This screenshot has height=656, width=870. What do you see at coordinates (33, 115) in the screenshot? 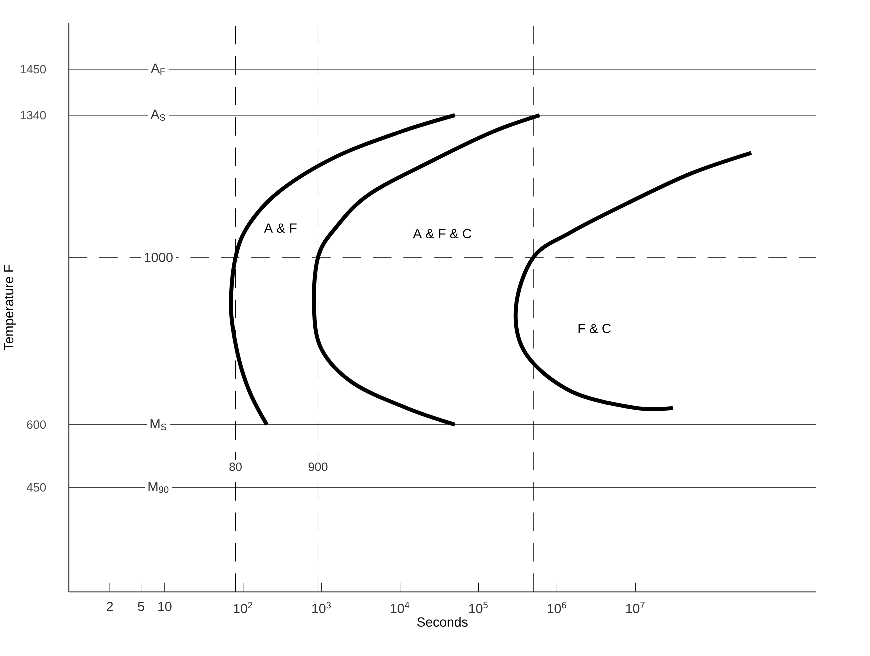
I see `y-tick-label: 1340` at bounding box center [33, 115].